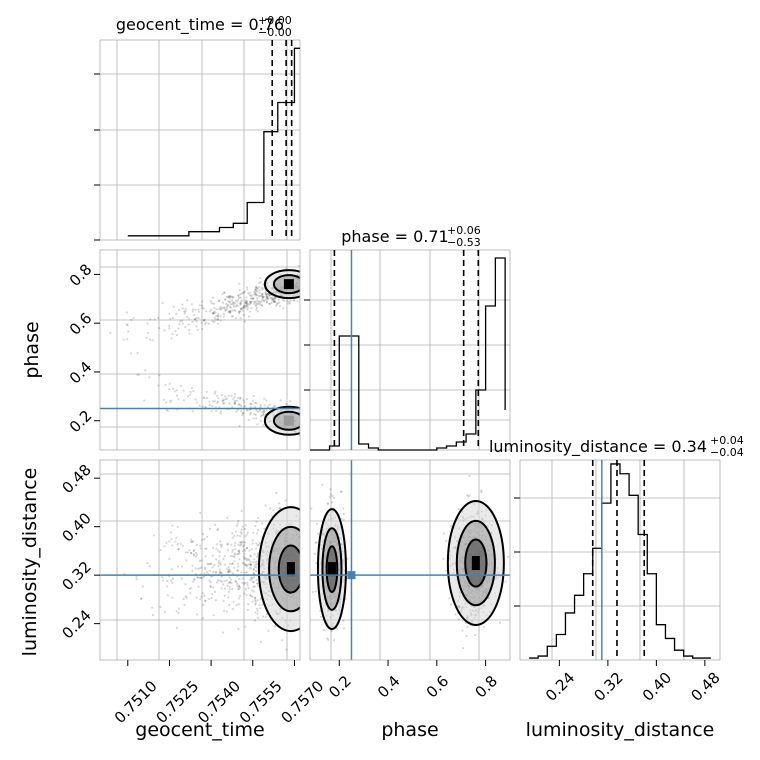 The image size is (760, 760). Describe the element at coordinates (340, 687) in the screenshot. I see `x-tick-label: 0.2` at that location.